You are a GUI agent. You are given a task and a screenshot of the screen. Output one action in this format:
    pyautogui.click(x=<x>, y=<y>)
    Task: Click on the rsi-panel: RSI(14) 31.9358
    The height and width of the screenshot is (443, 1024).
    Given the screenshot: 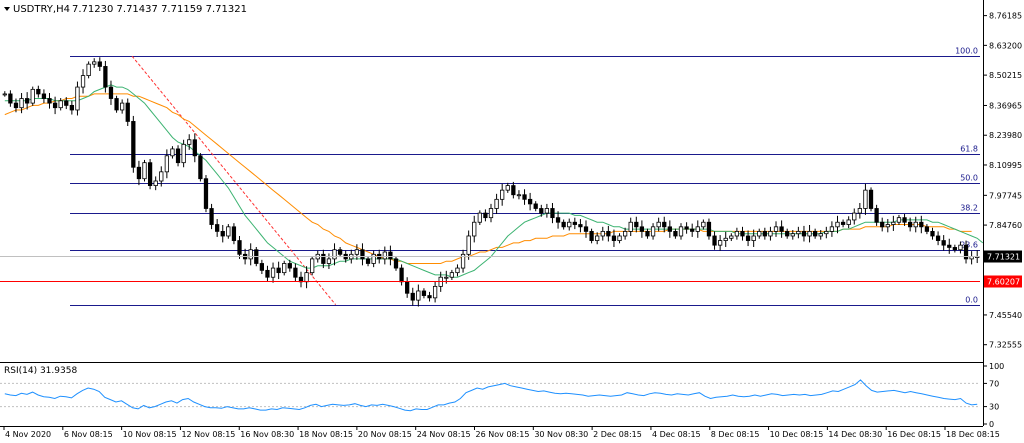 What is the action you would take?
    pyautogui.click(x=491, y=395)
    